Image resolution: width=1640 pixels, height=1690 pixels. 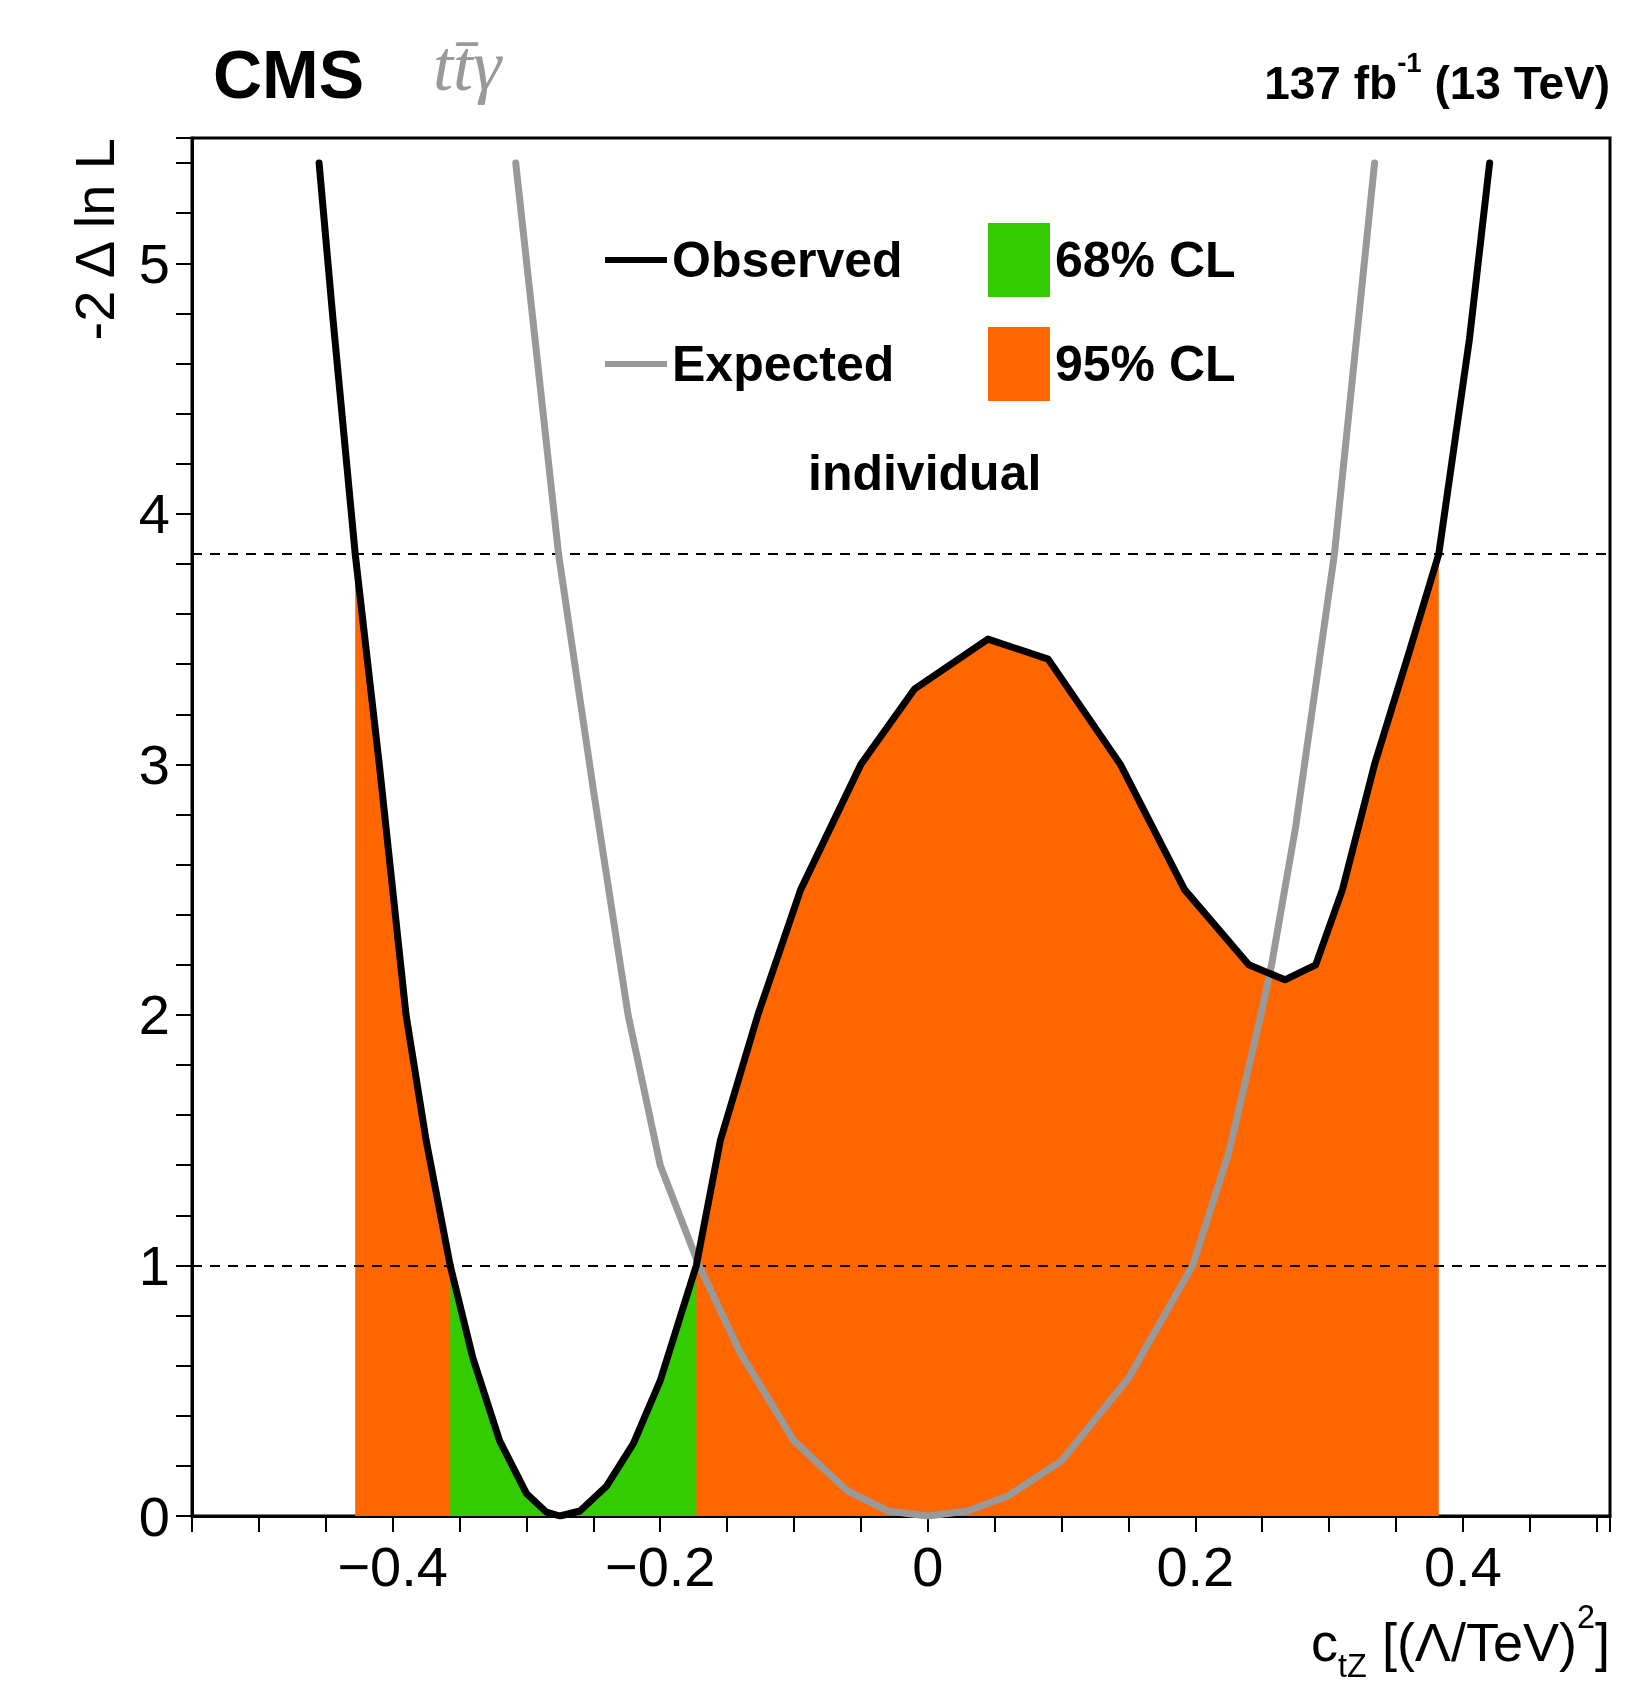 I want to click on legend-label: Expected, so click(x=783, y=364).